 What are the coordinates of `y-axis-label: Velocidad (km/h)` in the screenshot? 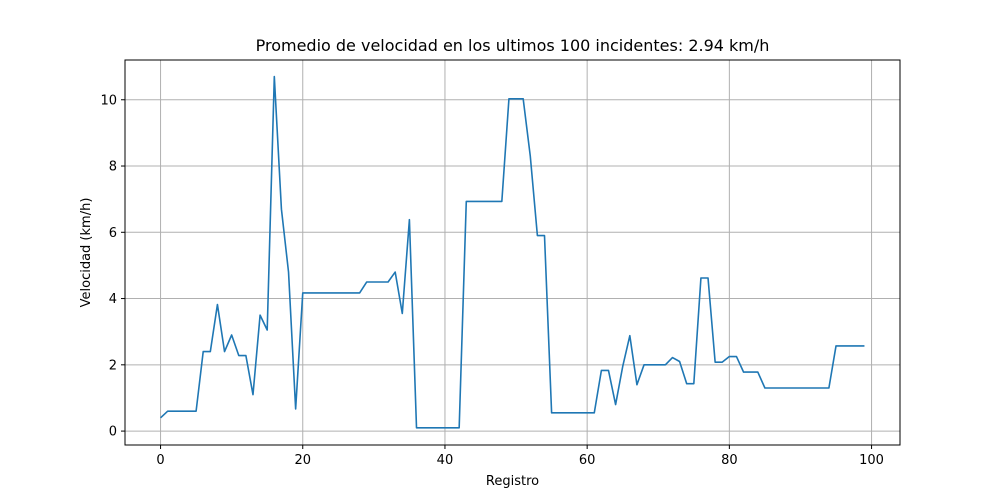 It's located at (86, 253).